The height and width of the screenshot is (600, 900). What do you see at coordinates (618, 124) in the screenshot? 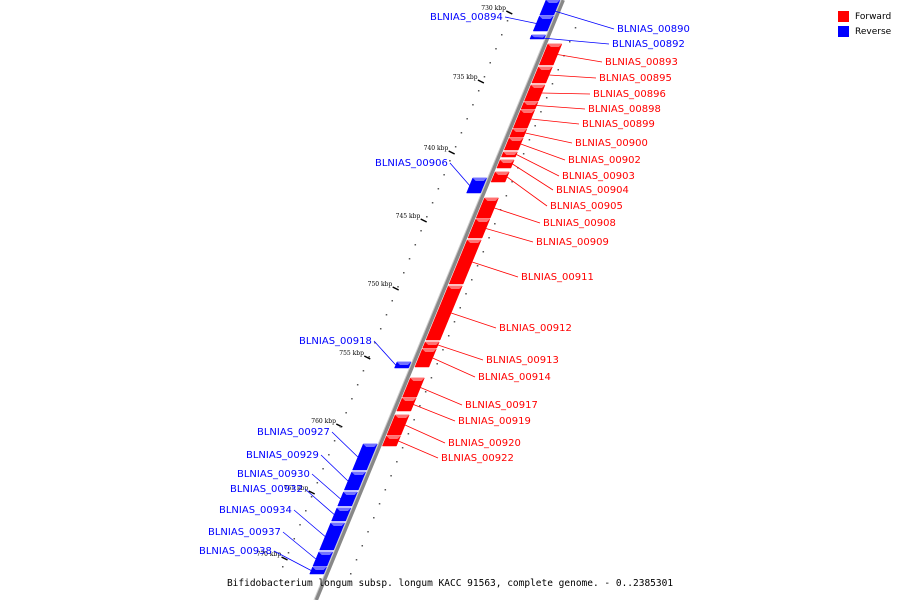
I see `gene-label: BLNIAS_00899` at bounding box center [618, 124].